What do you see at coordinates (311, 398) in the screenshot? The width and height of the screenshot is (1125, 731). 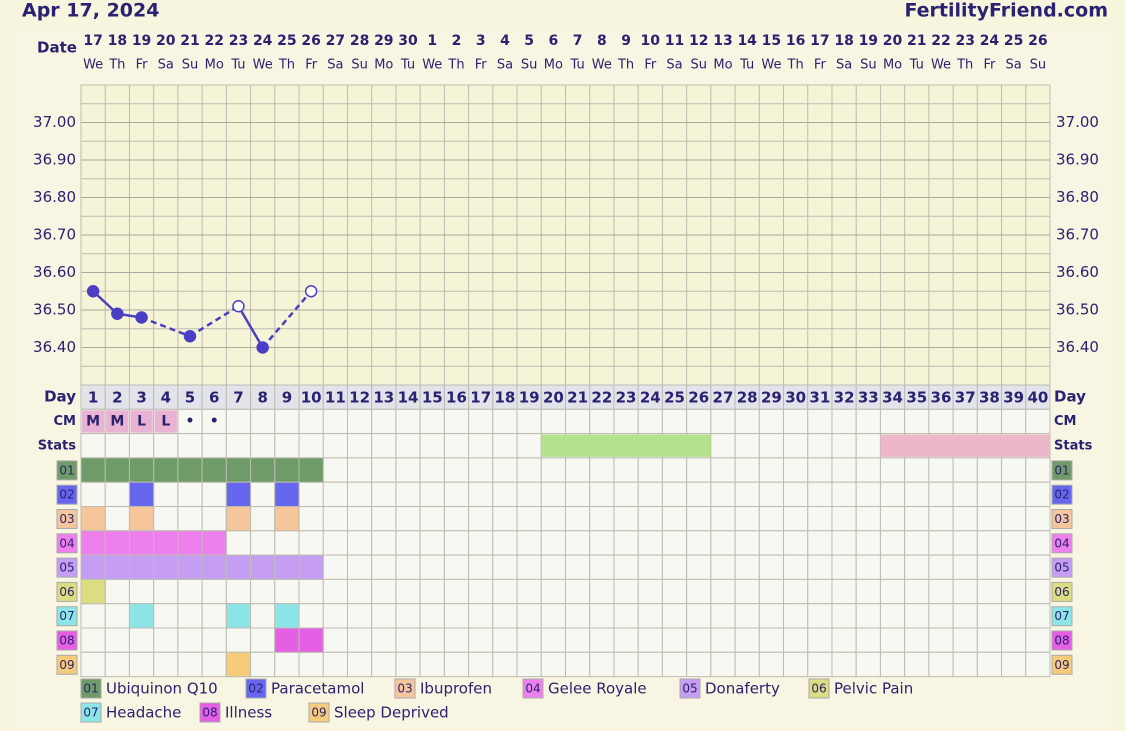 I see `day-number: 10` at bounding box center [311, 398].